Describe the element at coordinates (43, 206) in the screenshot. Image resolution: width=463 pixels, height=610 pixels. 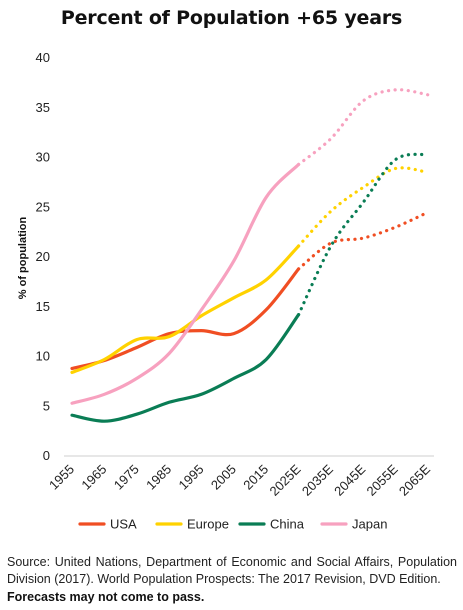
I see `y-tick-label: 25` at that location.